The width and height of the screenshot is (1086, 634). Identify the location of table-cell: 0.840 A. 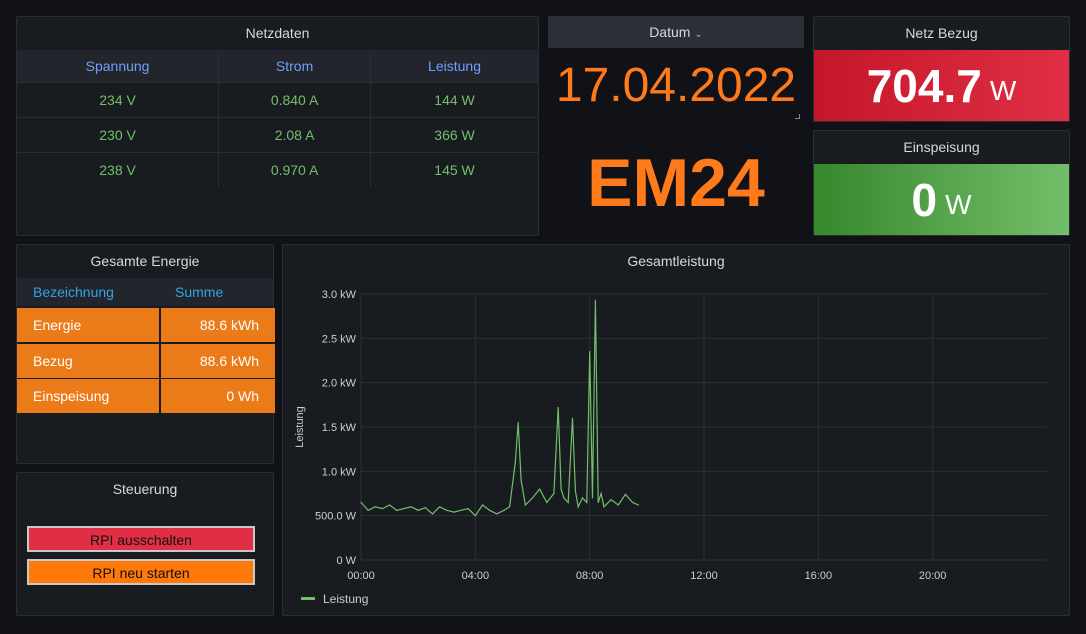
(295, 99).